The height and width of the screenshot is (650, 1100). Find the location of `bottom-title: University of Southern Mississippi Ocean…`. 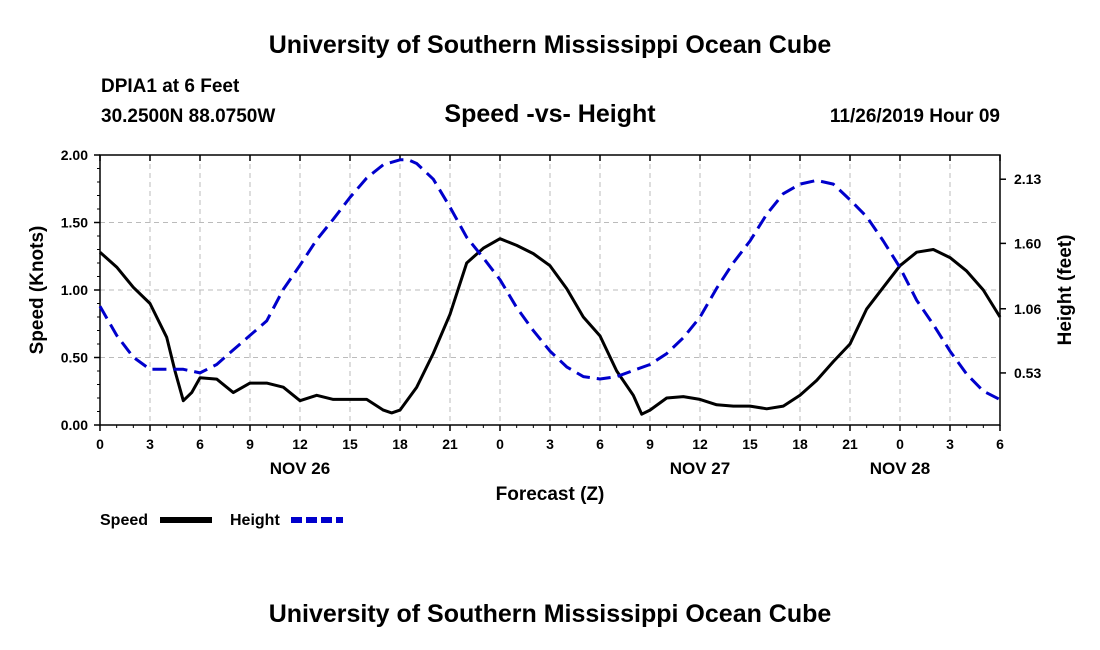

bottom-title: University of Southern Mississippi Ocean… is located at coordinates (550, 614).